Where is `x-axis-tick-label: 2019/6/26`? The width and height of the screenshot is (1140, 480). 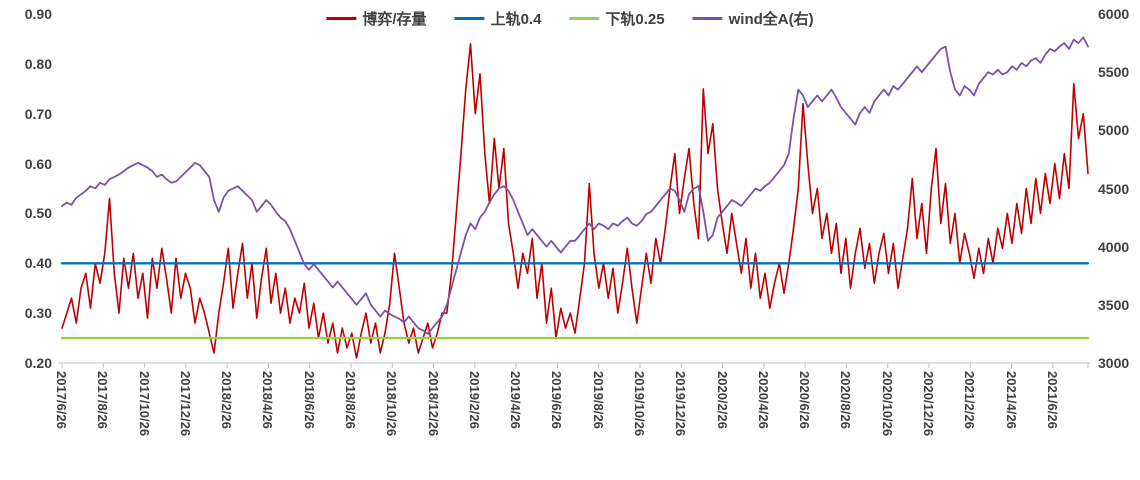 x-axis-tick-label: 2019/6/26 is located at coordinates (557, 400).